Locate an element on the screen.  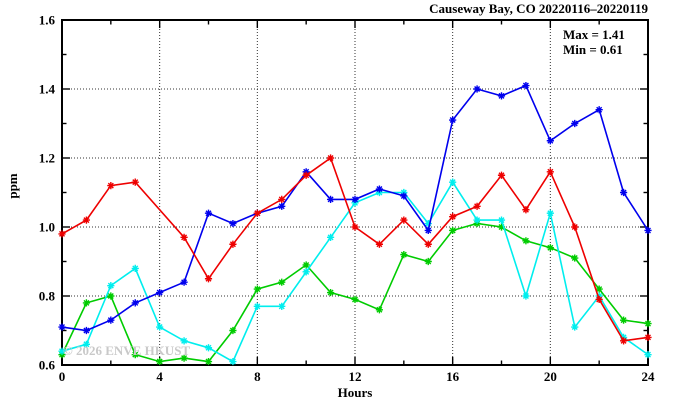
y-tick-label: 1.0 is located at coordinates (47, 227).